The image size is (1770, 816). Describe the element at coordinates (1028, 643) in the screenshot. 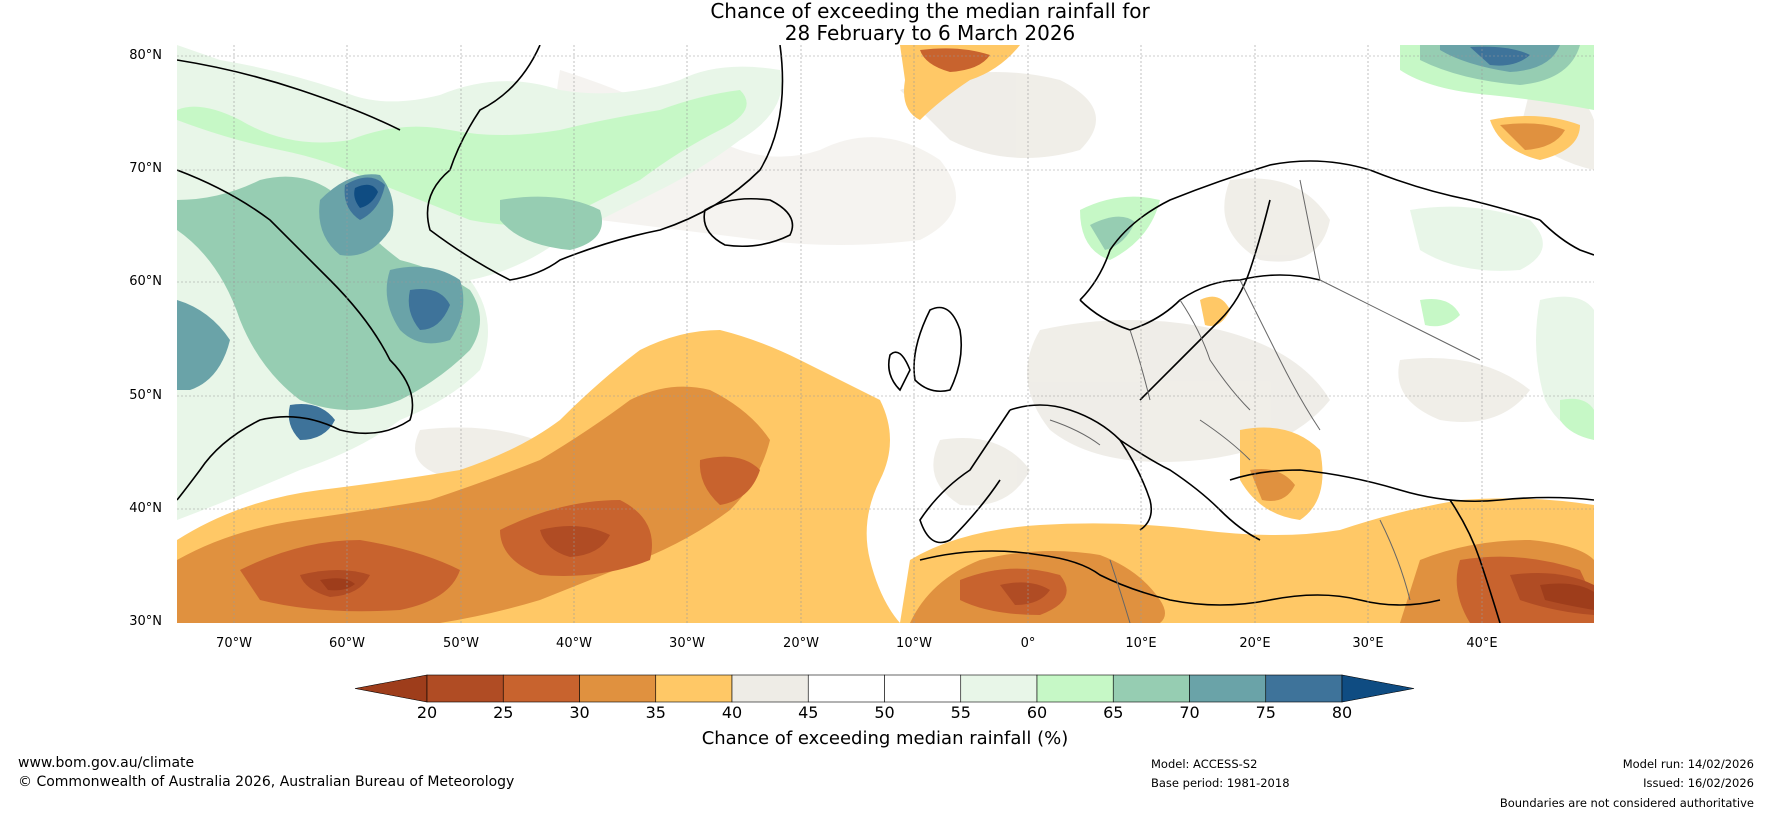

I see `lon-label: 0°` at that location.